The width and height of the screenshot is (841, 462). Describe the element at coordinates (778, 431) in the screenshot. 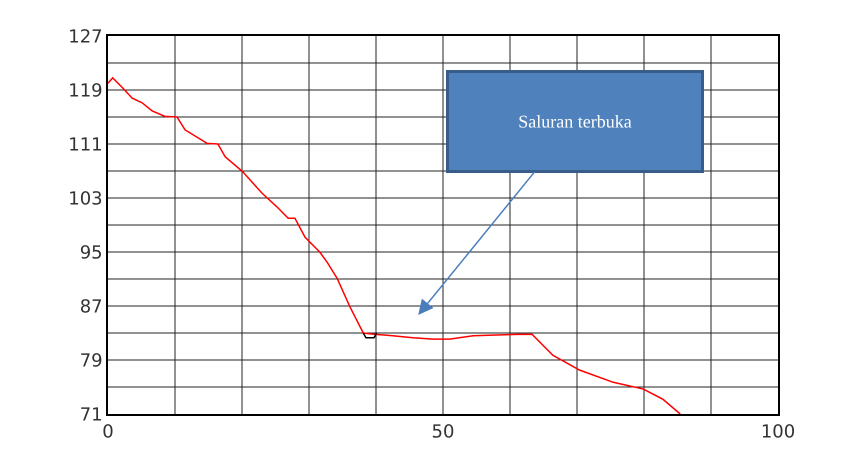

I see `x-tick-label: 100` at that location.